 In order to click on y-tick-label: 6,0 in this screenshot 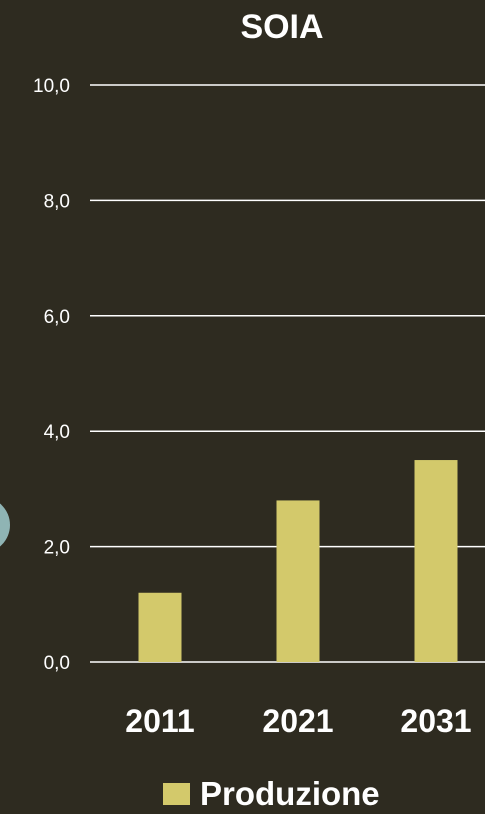, I will do `click(57, 317)`.